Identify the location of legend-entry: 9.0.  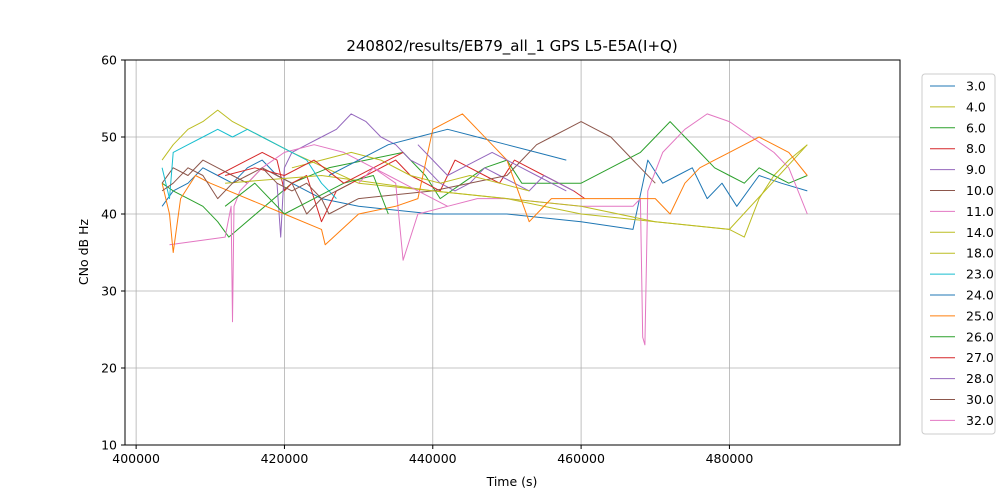
(976, 169).